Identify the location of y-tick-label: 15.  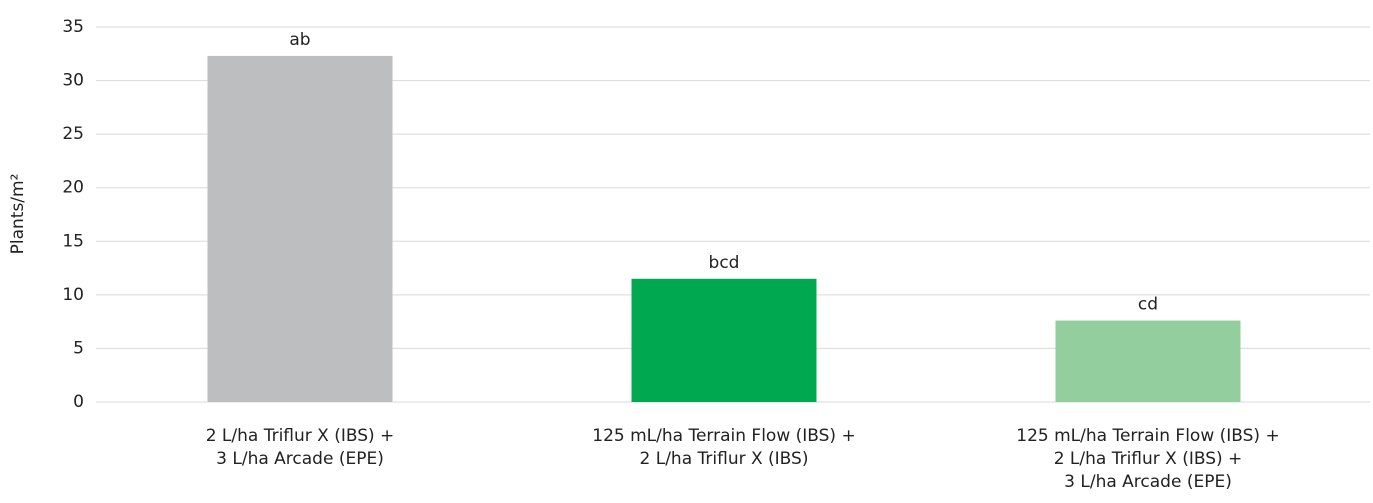
(73, 241).